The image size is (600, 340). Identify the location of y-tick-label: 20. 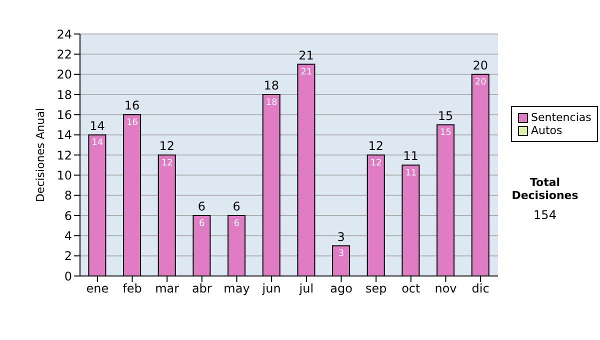
(64, 75).